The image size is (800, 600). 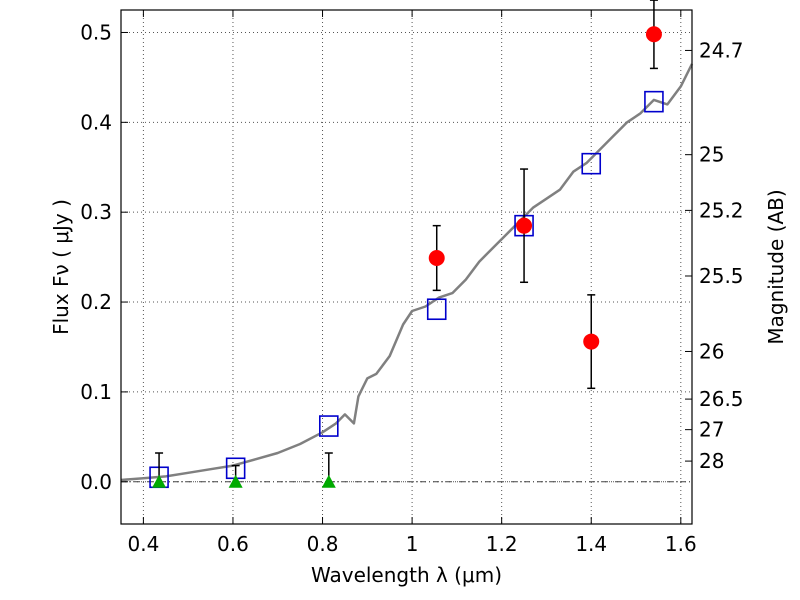 I want to click on right-tick-label: 26.5, so click(x=721, y=399).